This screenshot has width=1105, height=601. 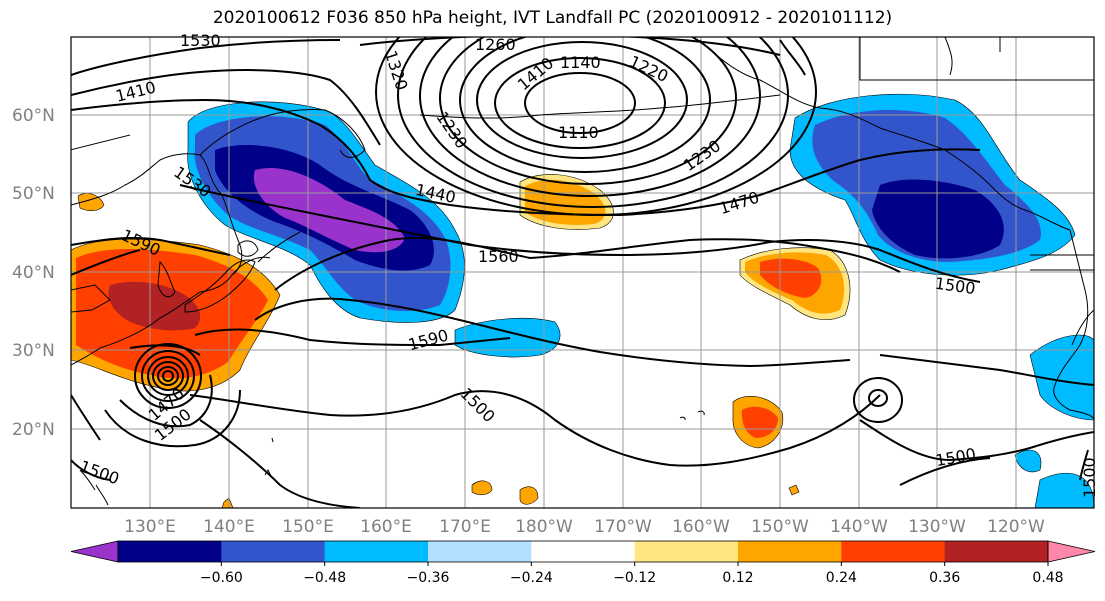 What do you see at coordinates (495, 44) in the screenshot?
I see `contour-label: 1260` at bounding box center [495, 44].